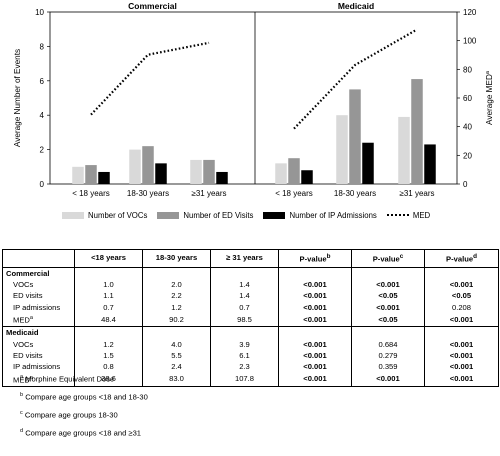 This screenshot has height=456, width=500. What do you see at coordinates (91, 193) in the screenshot?
I see `x-tick-label: < 18 years` at bounding box center [91, 193].